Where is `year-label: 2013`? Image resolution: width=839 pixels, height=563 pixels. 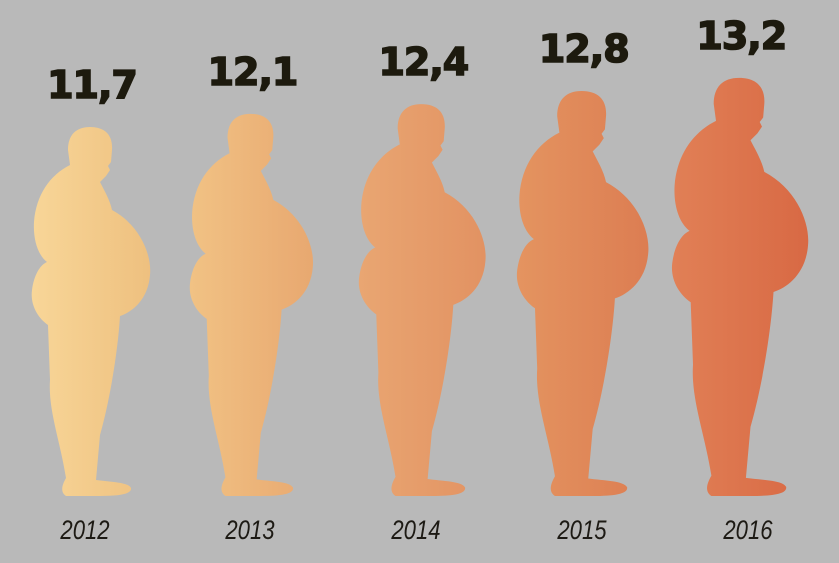 year-label: 2013 is located at coordinates (249, 531).